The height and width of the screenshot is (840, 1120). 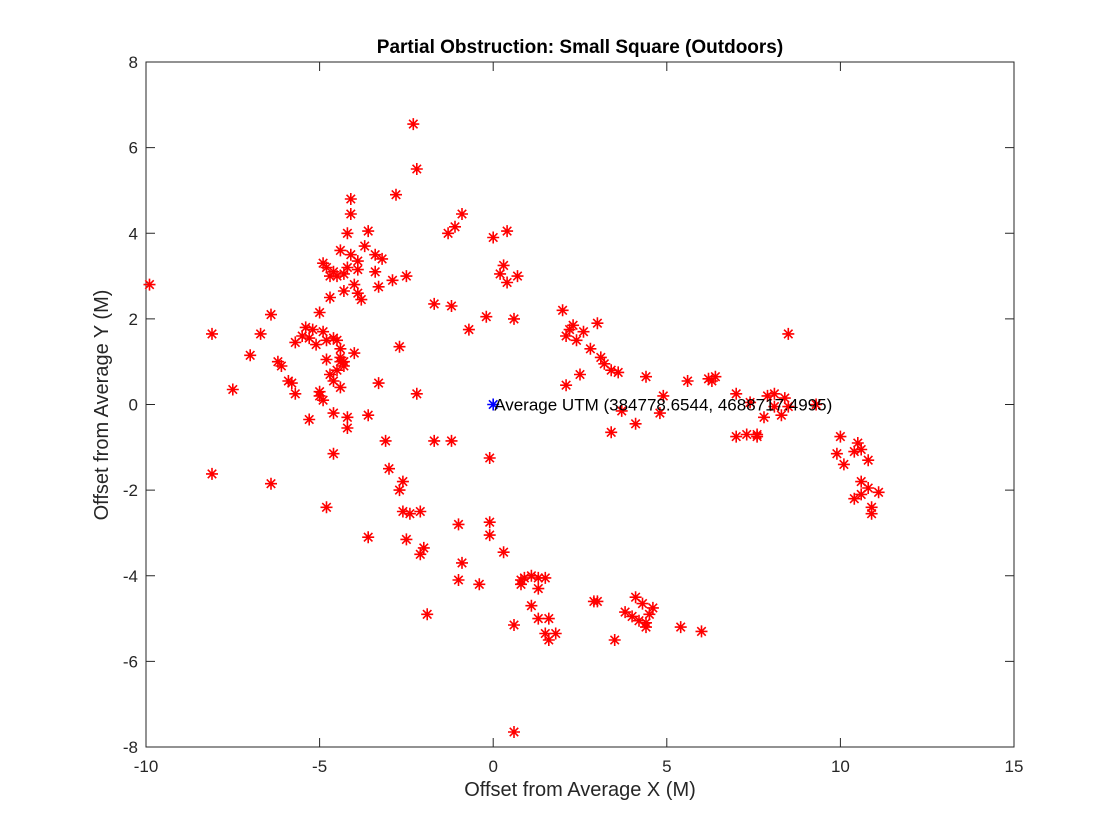 What do you see at coordinates (133, 62) in the screenshot?
I see `y-tick-label: 8` at bounding box center [133, 62].